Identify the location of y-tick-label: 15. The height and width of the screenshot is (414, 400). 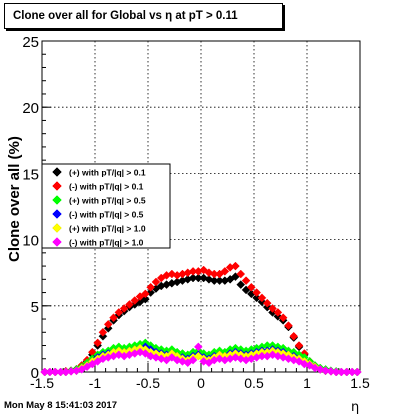
(30, 174).